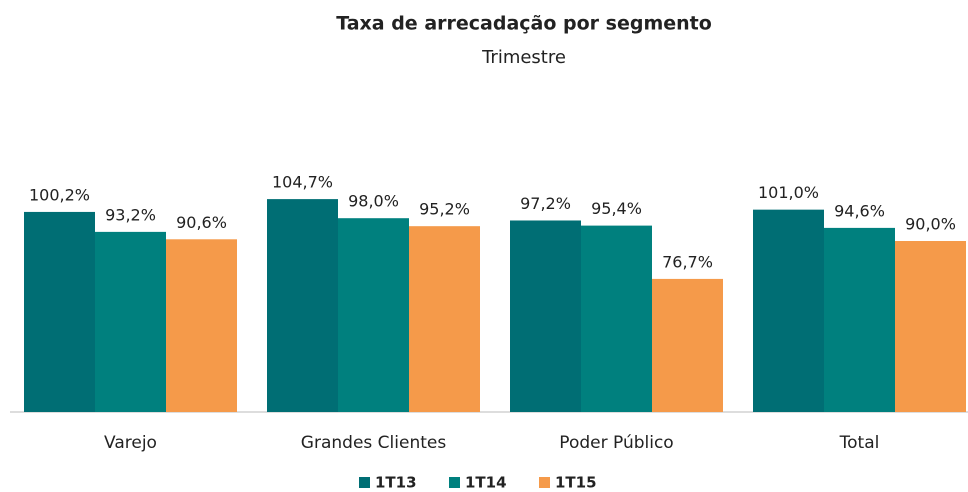 The width and height of the screenshot is (968, 492). What do you see at coordinates (687, 261) in the screenshot?
I see `value-label: 76,7%` at bounding box center [687, 261].